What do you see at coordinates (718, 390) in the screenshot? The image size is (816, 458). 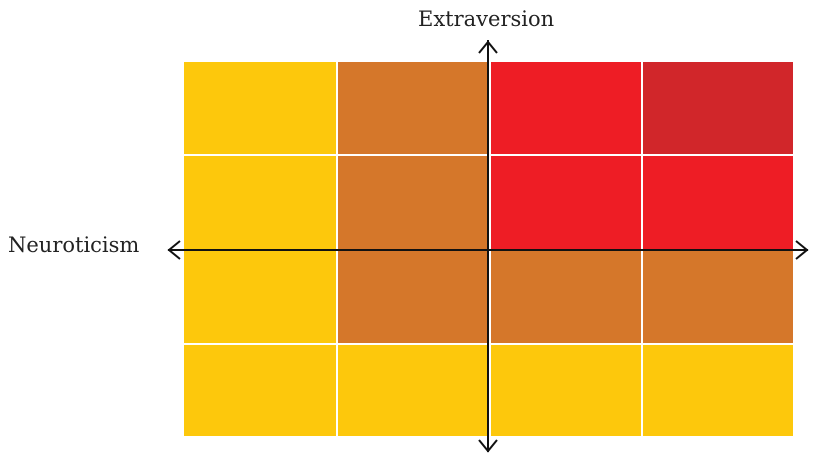 I see `grid-cell-r4-c4-yellow` at bounding box center [718, 390].